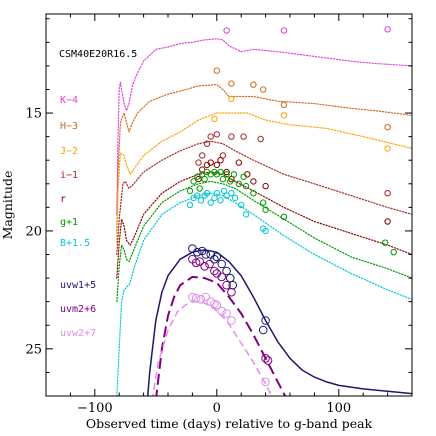  What do you see at coordinates (69, 175) in the screenshot?
I see `legend-label: i−1` at bounding box center [69, 175].